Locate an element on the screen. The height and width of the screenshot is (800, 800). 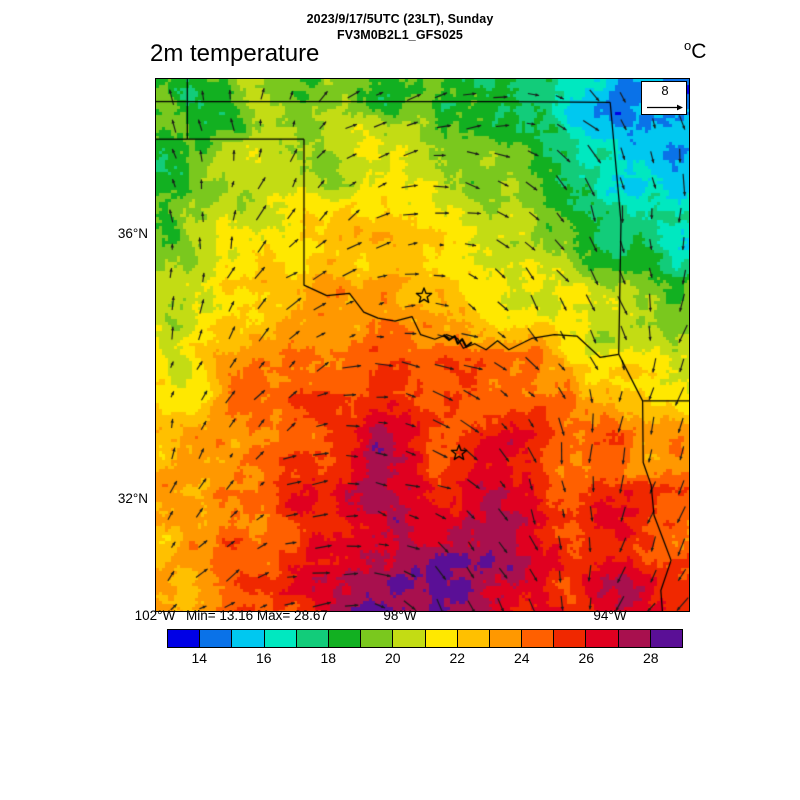
wind-vector-legend: 8 is located at coordinates (664, 98).